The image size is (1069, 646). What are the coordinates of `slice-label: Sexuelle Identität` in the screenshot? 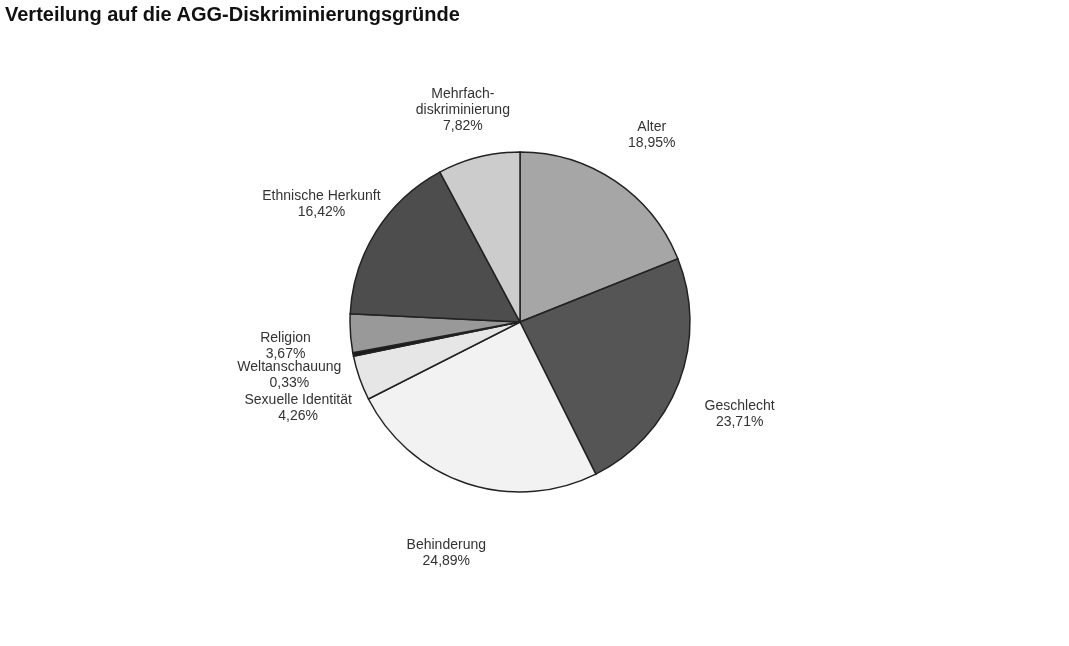 It's located at (298, 398).